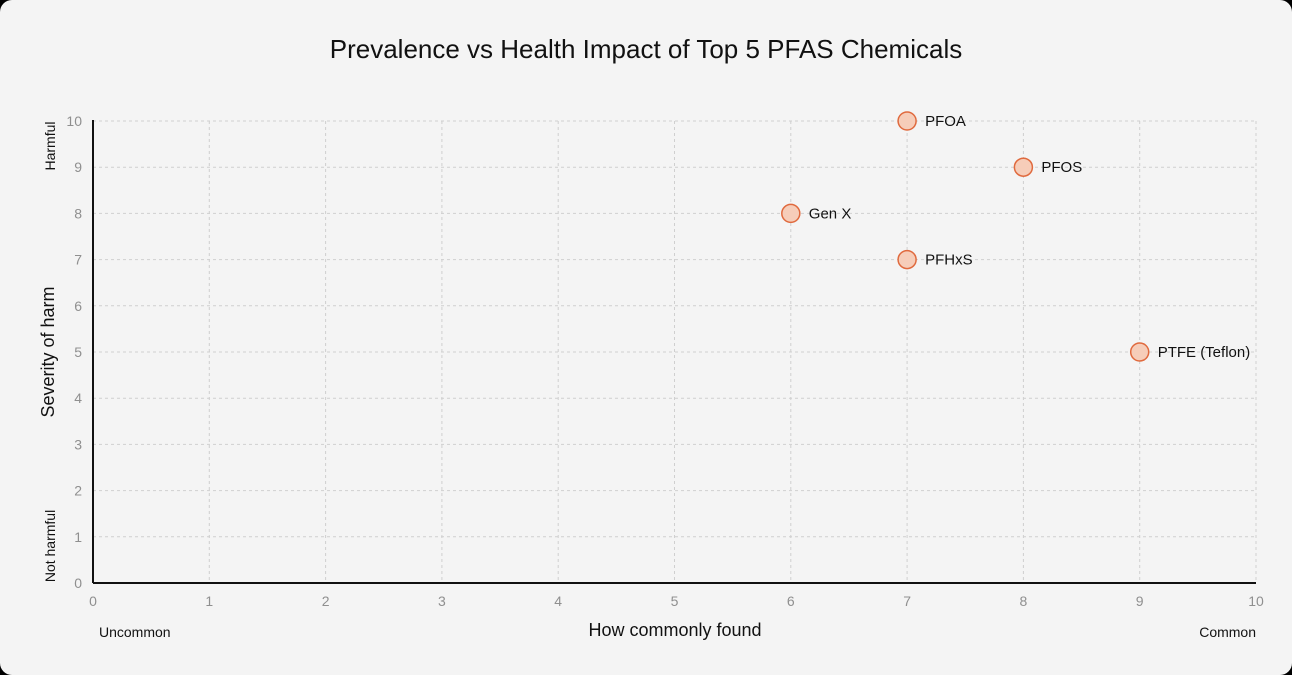  Describe the element at coordinates (78, 537) in the screenshot. I see `y-tick-label: 1` at that location.